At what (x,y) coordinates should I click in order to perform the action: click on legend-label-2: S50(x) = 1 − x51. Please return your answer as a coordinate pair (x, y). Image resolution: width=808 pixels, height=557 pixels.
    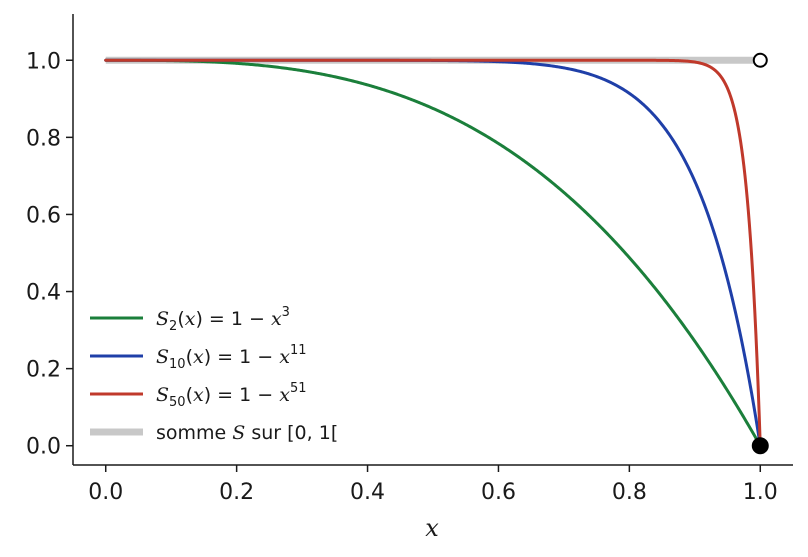
    Looking at the image, I should click on (231, 395).